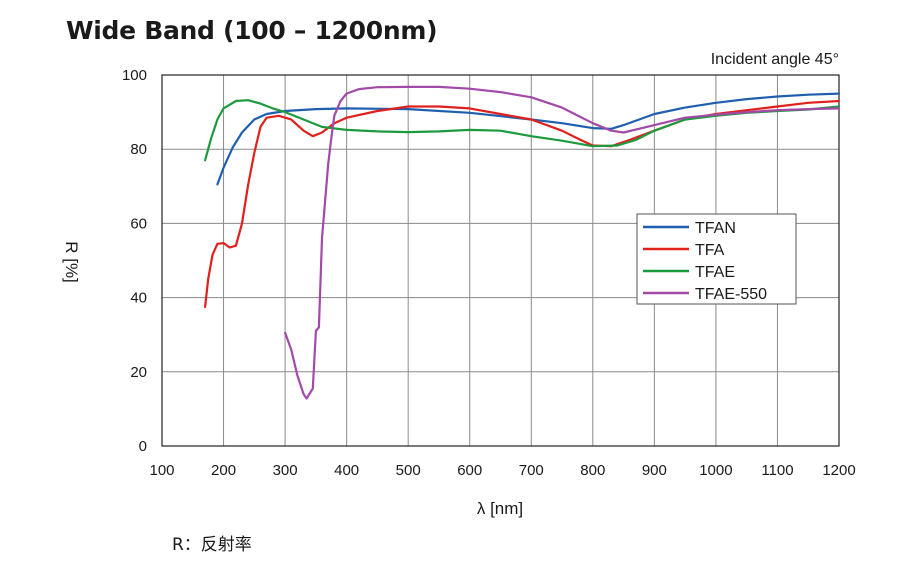  Describe the element at coordinates (134, 261) in the screenshot. I see `y-tick-labels: 0 20 40 60 80 100` at that location.